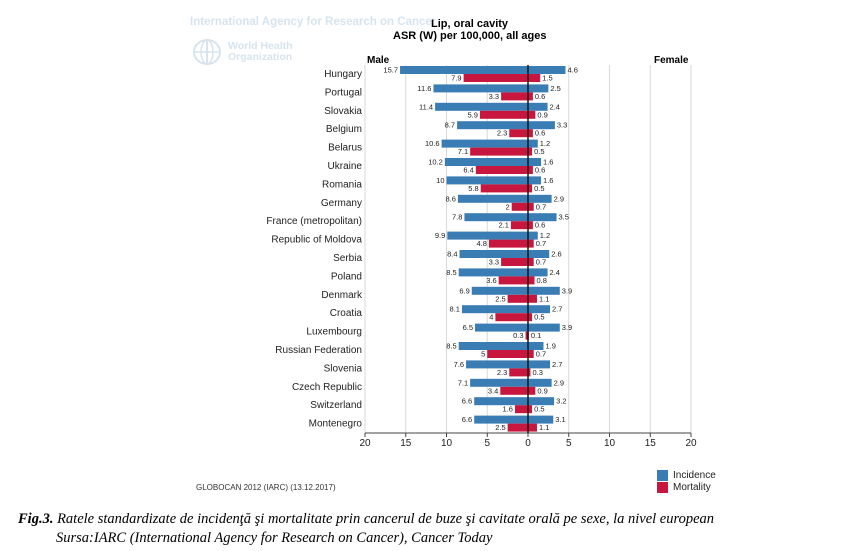 The height and width of the screenshot is (551, 868). I want to click on male-label: Male, so click(378, 60).